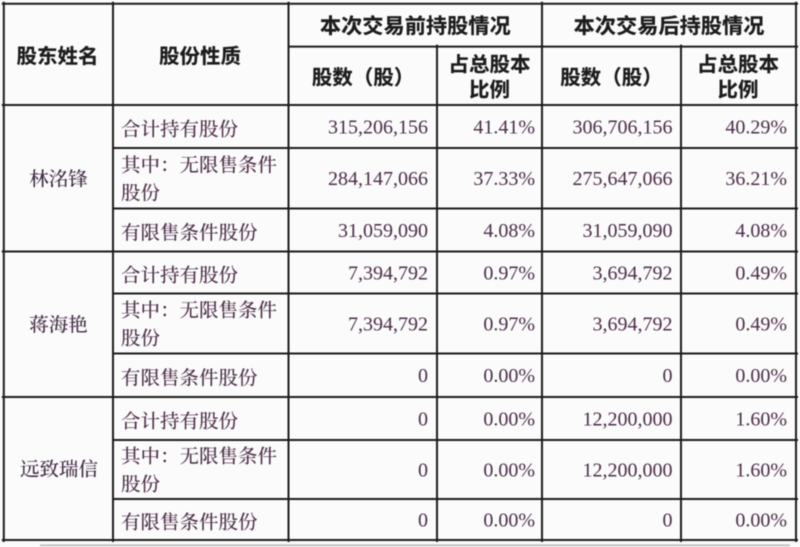 Image resolution: width=800 pixels, height=547 pixels. I want to click on svg-text: 40.29%, so click(756, 128).